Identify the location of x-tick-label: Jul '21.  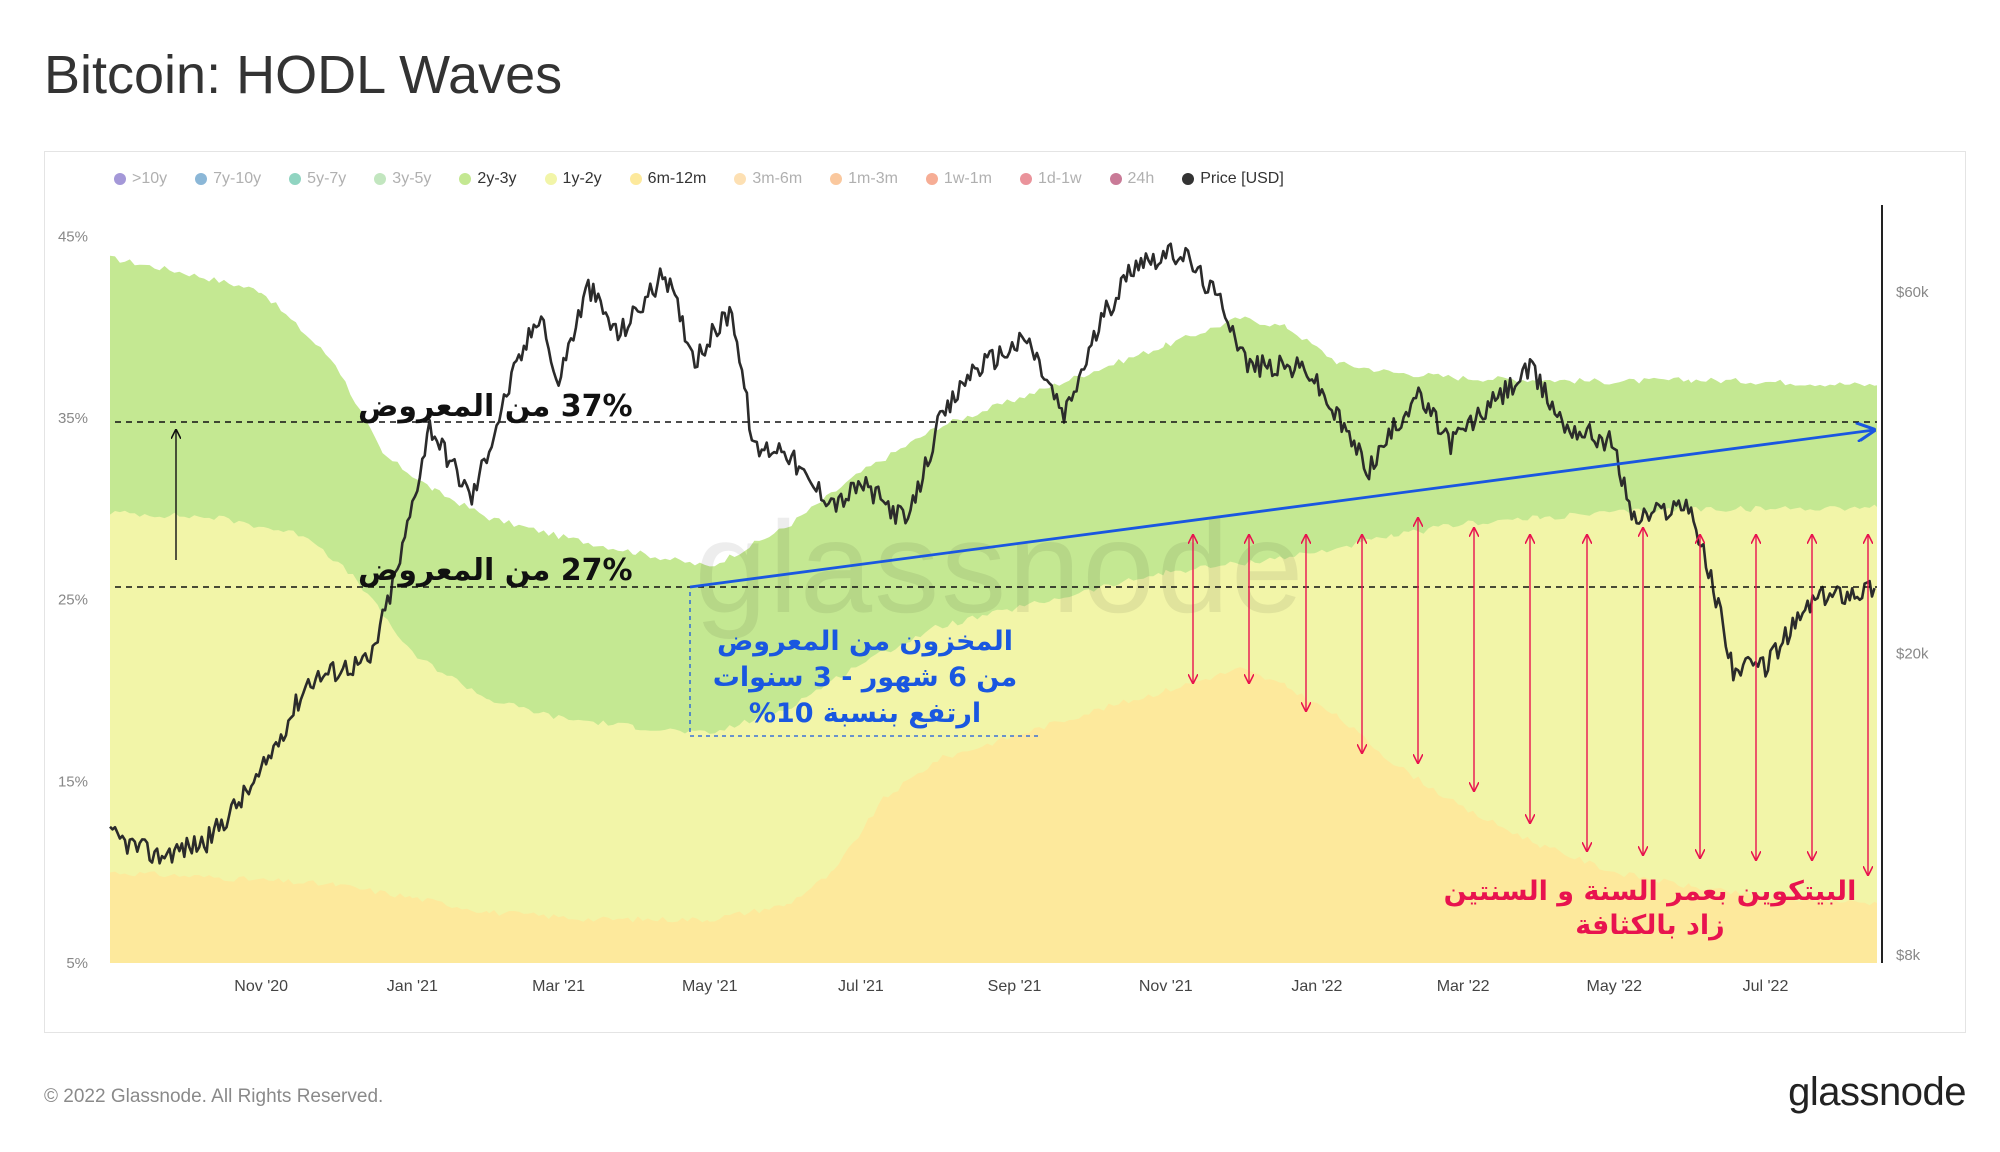
(861, 986).